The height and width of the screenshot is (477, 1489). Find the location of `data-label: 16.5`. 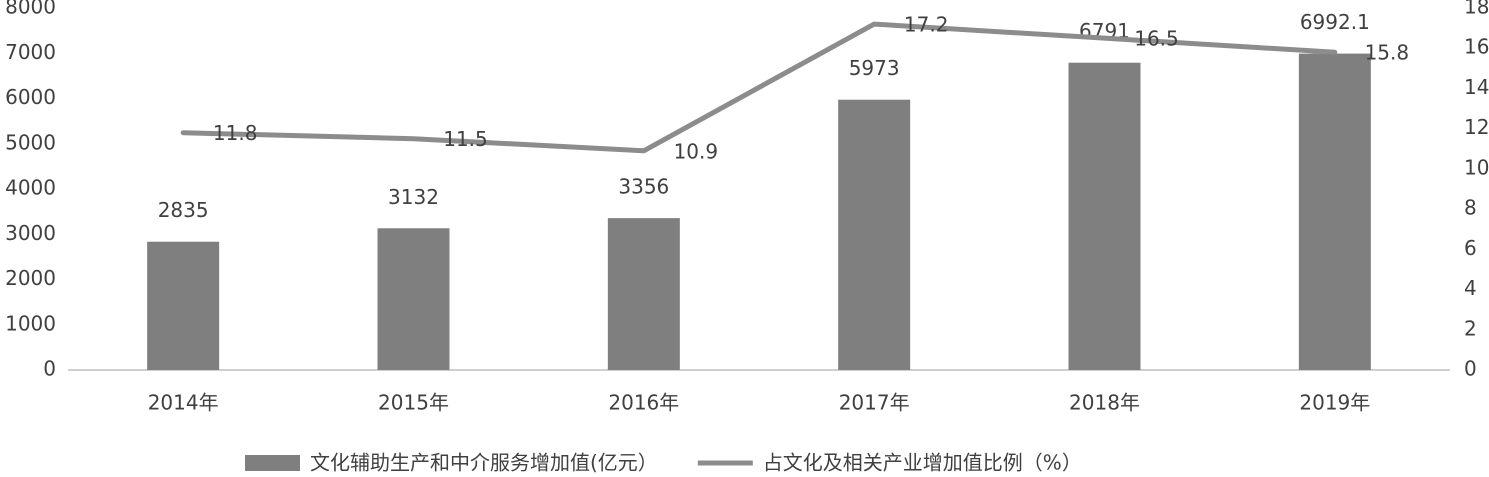

data-label: 16.5 is located at coordinates (1156, 39).